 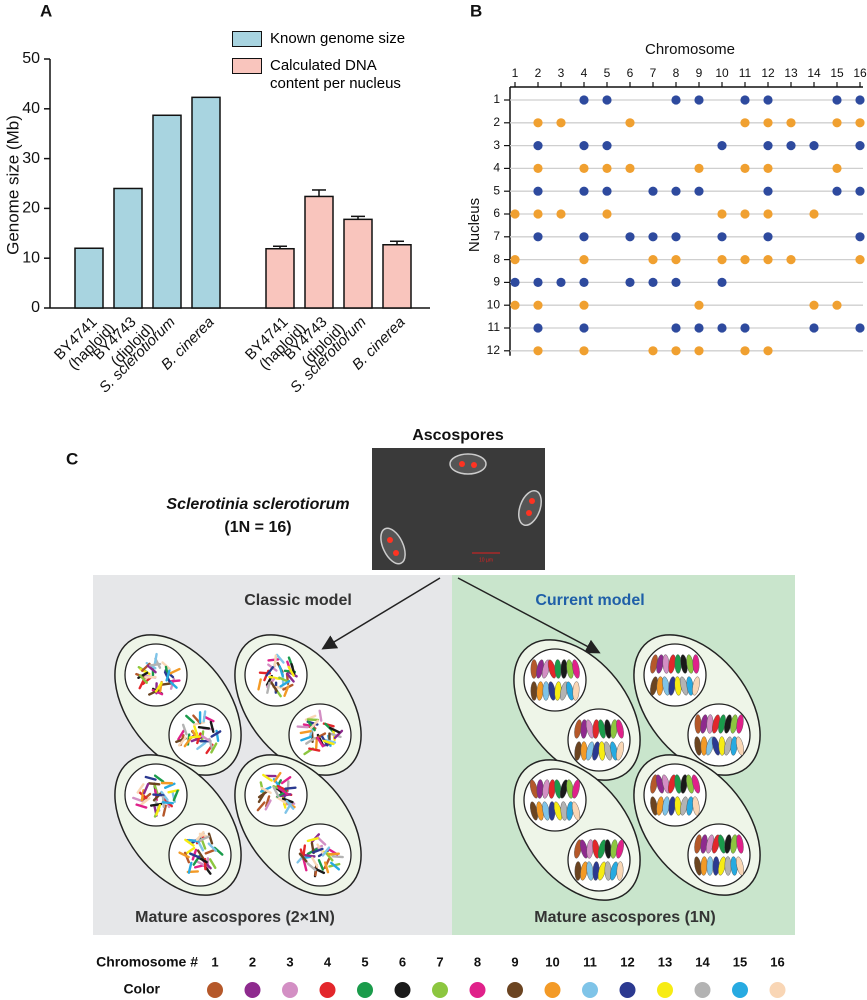 I want to click on panel-title: Current model, so click(x=589, y=600).